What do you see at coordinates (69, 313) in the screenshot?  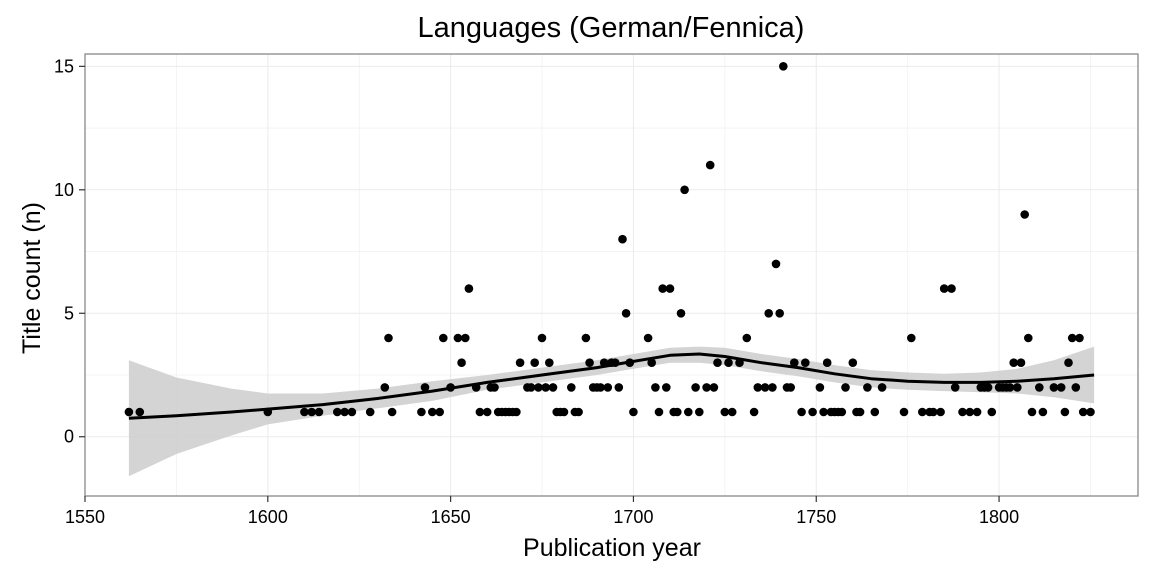 I see `y-tick-label: 5` at bounding box center [69, 313].